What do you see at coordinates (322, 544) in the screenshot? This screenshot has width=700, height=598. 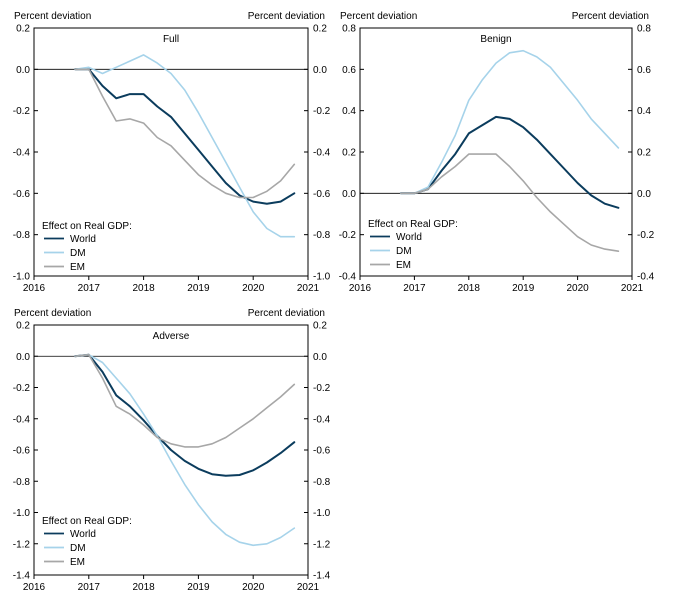 I see `y-tick-label-right: -1.2` at bounding box center [322, 544].